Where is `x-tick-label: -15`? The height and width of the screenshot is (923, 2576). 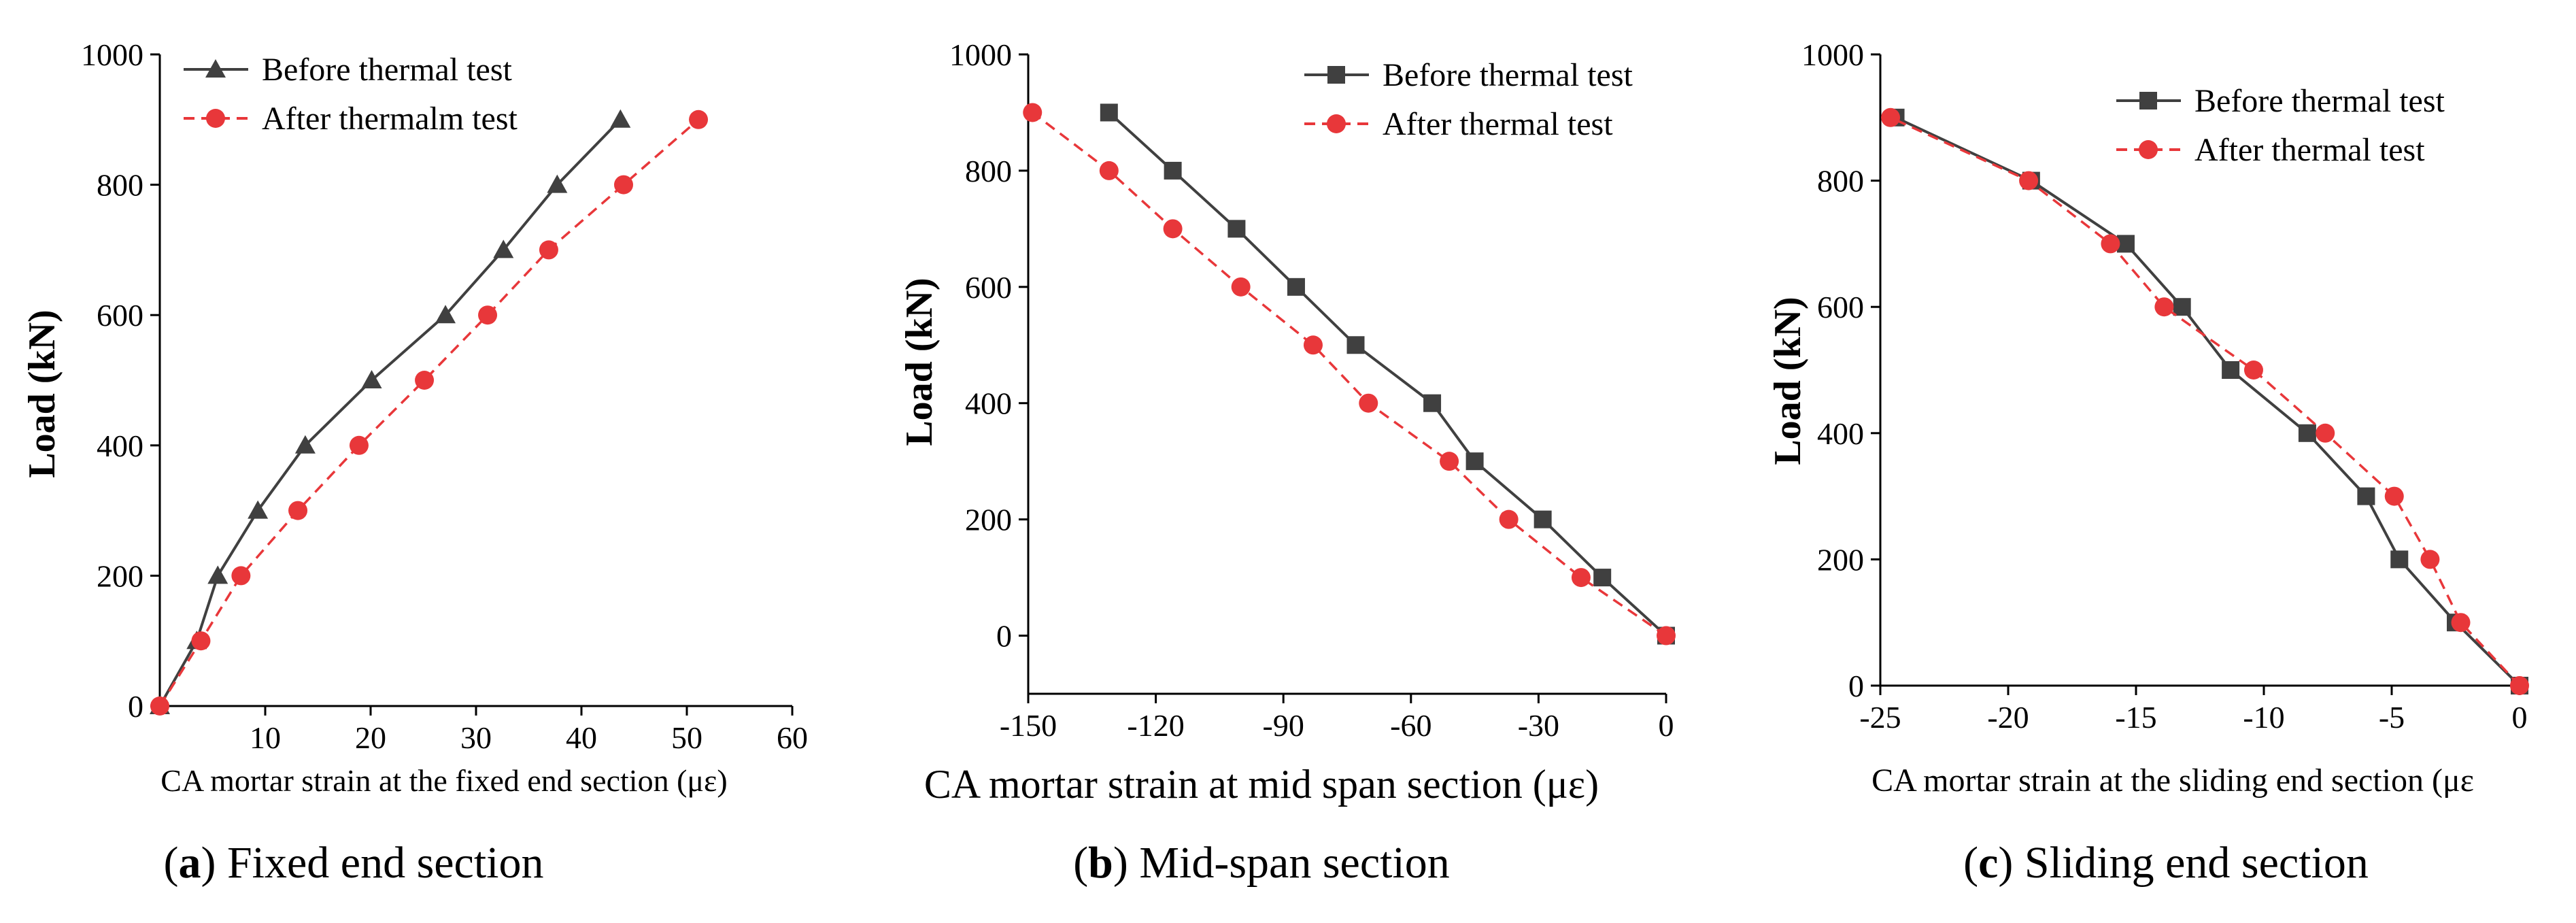
x-tick-label: -15 is located at coordinates (2135, 718).